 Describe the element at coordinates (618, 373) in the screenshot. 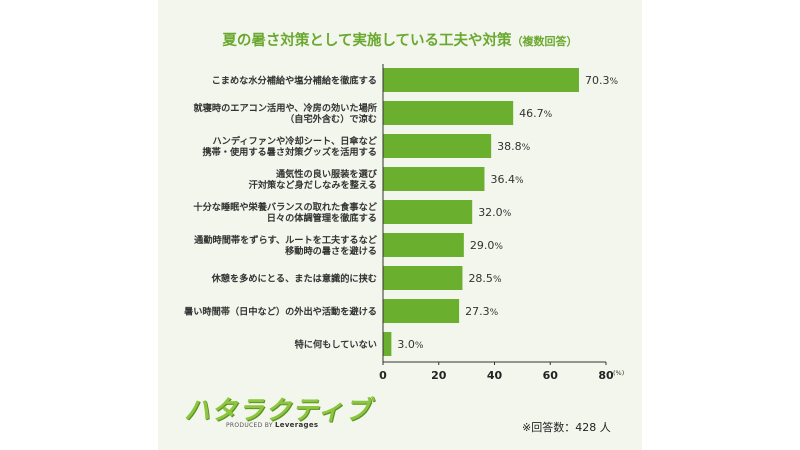

I see `x-unit-label: (%)` at that location.